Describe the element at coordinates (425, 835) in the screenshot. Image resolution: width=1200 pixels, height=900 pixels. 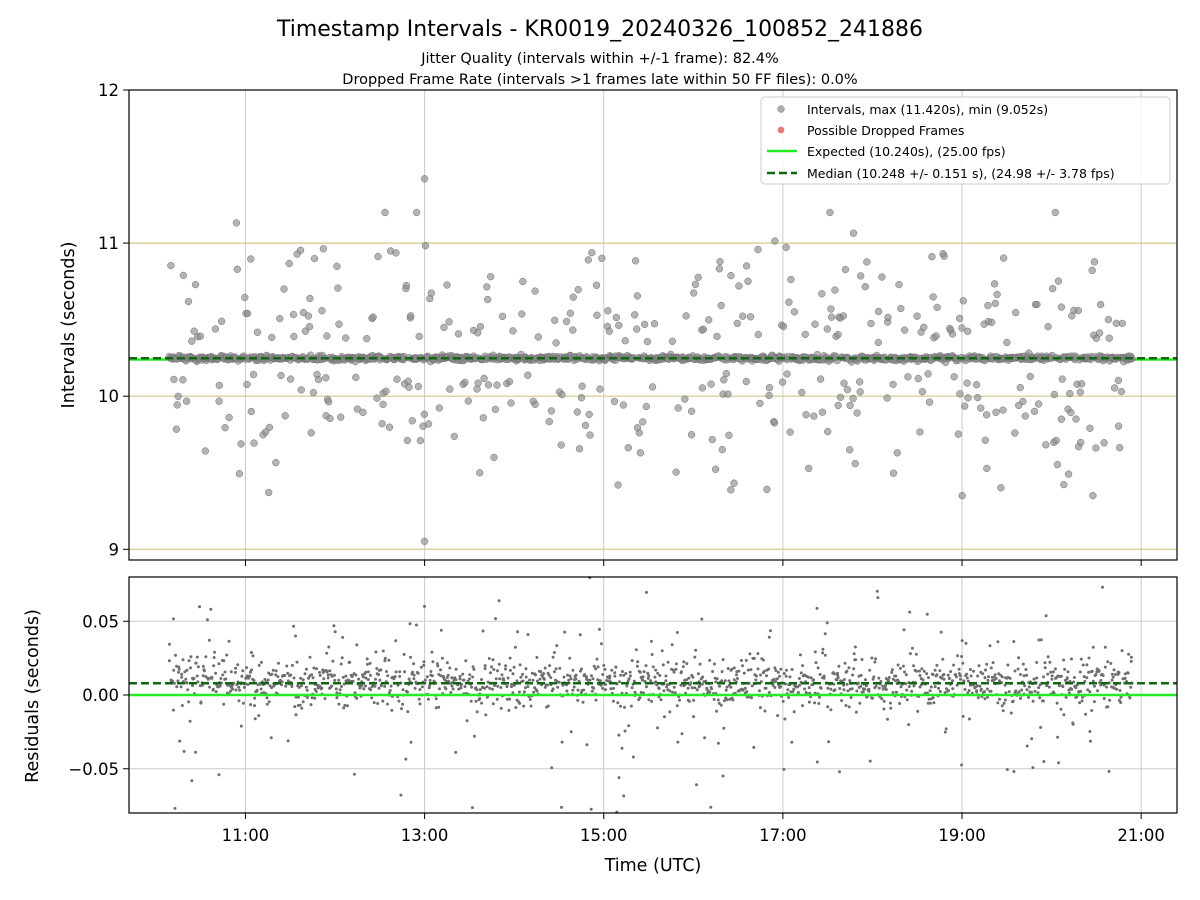
I see `x-tick-label: 13:00` at that location.